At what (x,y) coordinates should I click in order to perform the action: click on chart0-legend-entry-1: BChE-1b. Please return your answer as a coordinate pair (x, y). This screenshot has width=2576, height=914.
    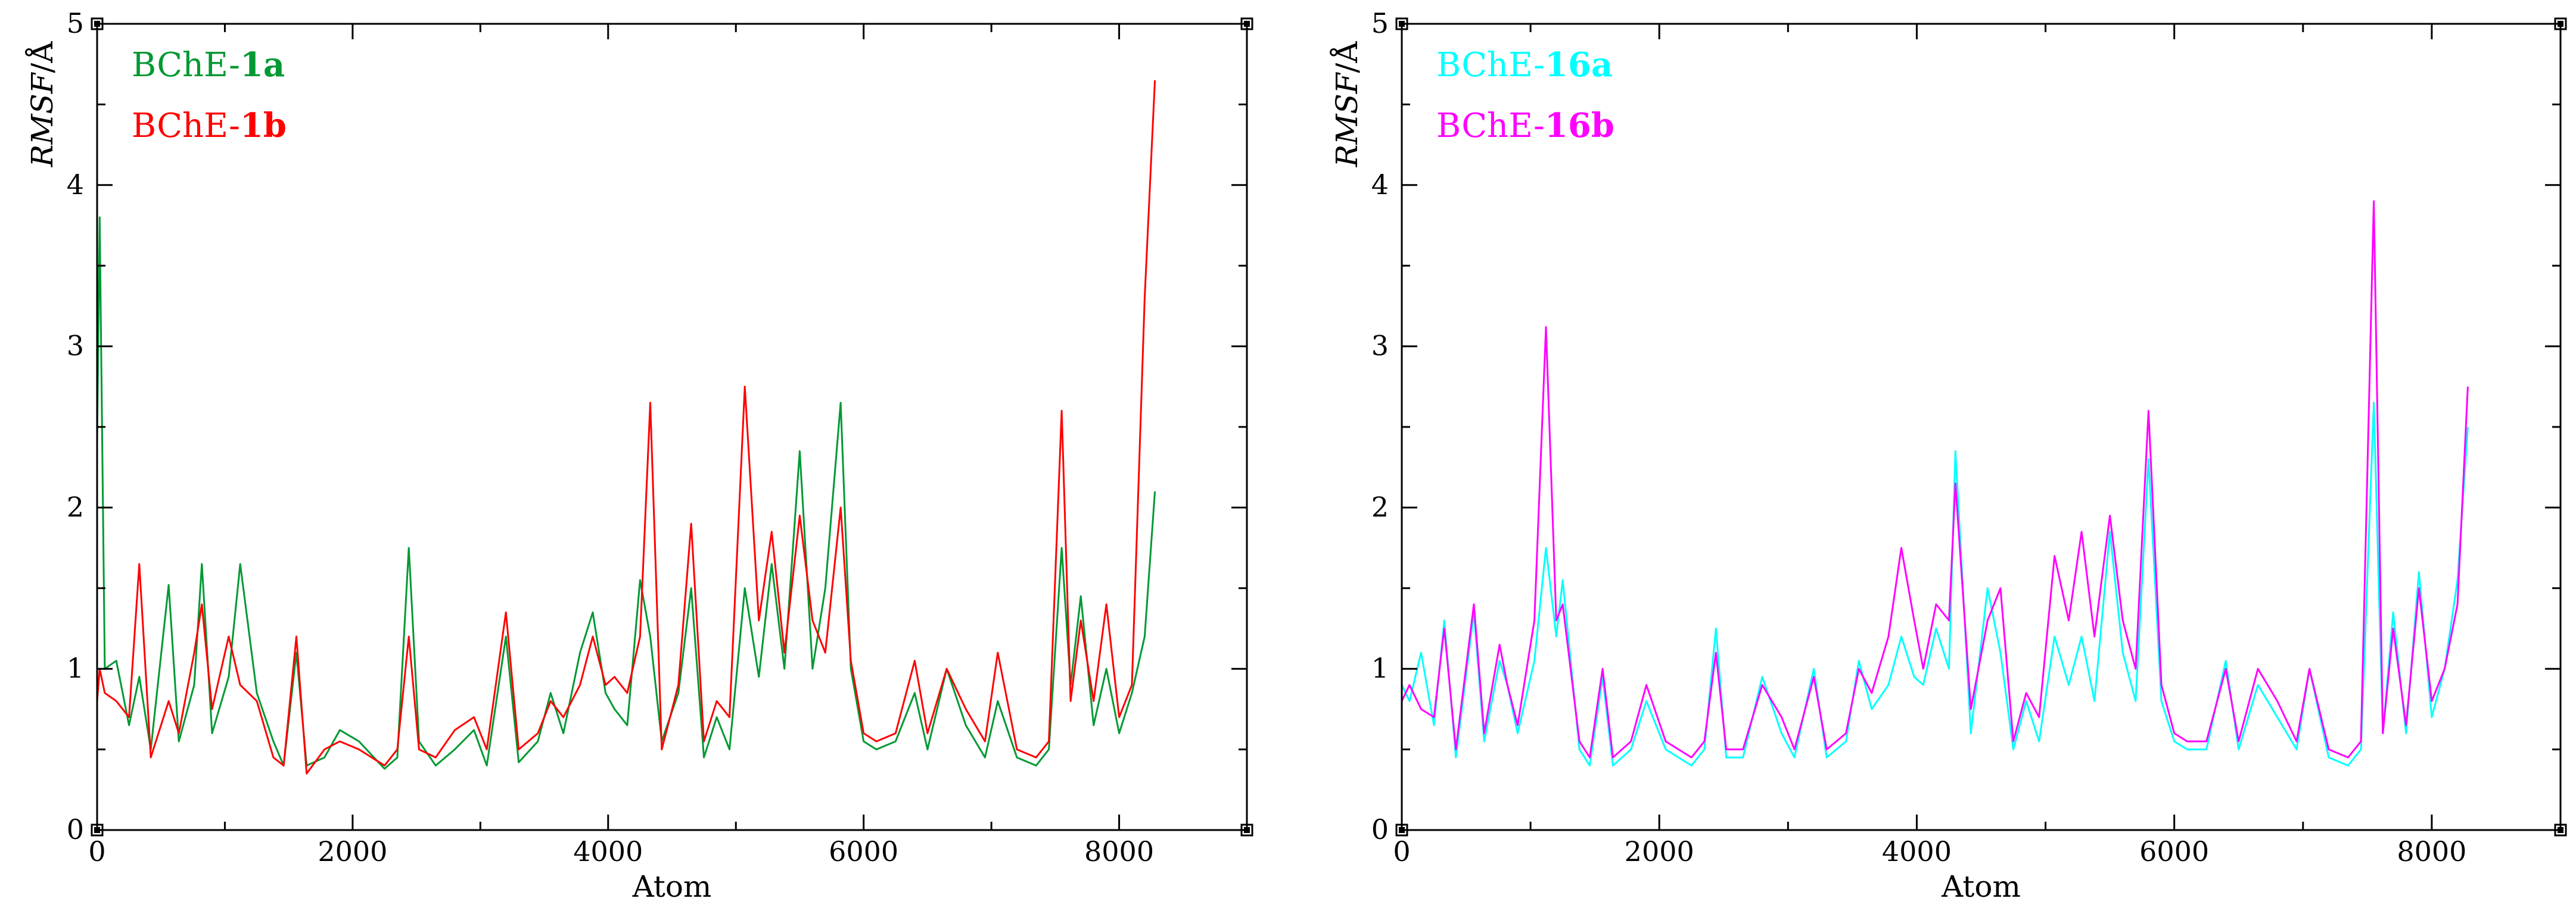
    Looking at the image, I should click on (209, 125).